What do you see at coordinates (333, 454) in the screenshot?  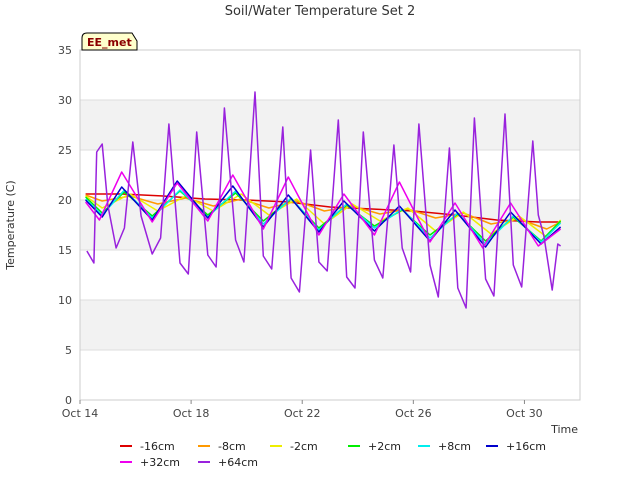 I see `legend: -16cm -8cm -2cm +2cm +8cm +16cm +32cm +64cm` at bounding box center [333, 454].